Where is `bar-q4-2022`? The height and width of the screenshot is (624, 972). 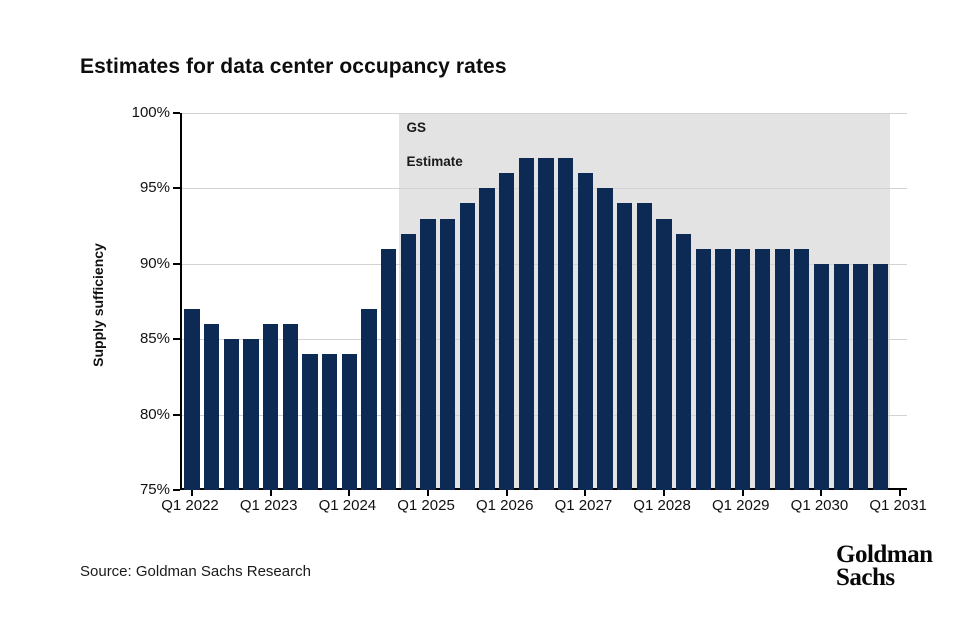 bar-q4-2022 is located at coordinates (251, 414).